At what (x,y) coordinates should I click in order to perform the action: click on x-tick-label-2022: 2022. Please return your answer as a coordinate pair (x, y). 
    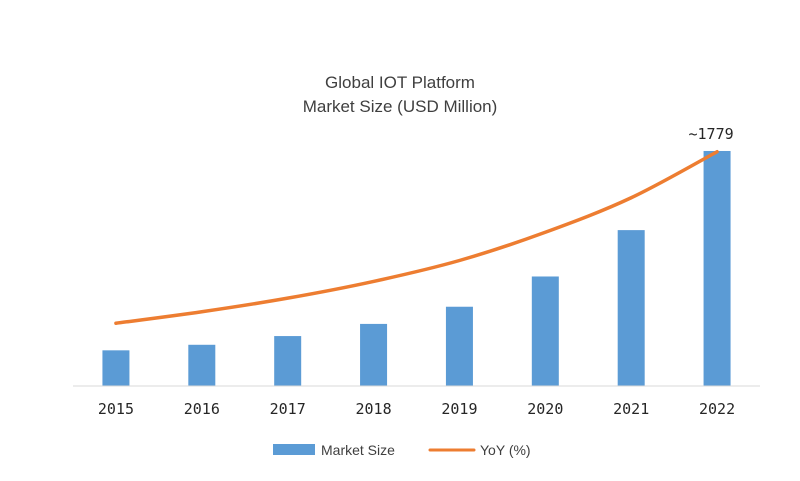
    Looking at the image, I should click on (717, 409).